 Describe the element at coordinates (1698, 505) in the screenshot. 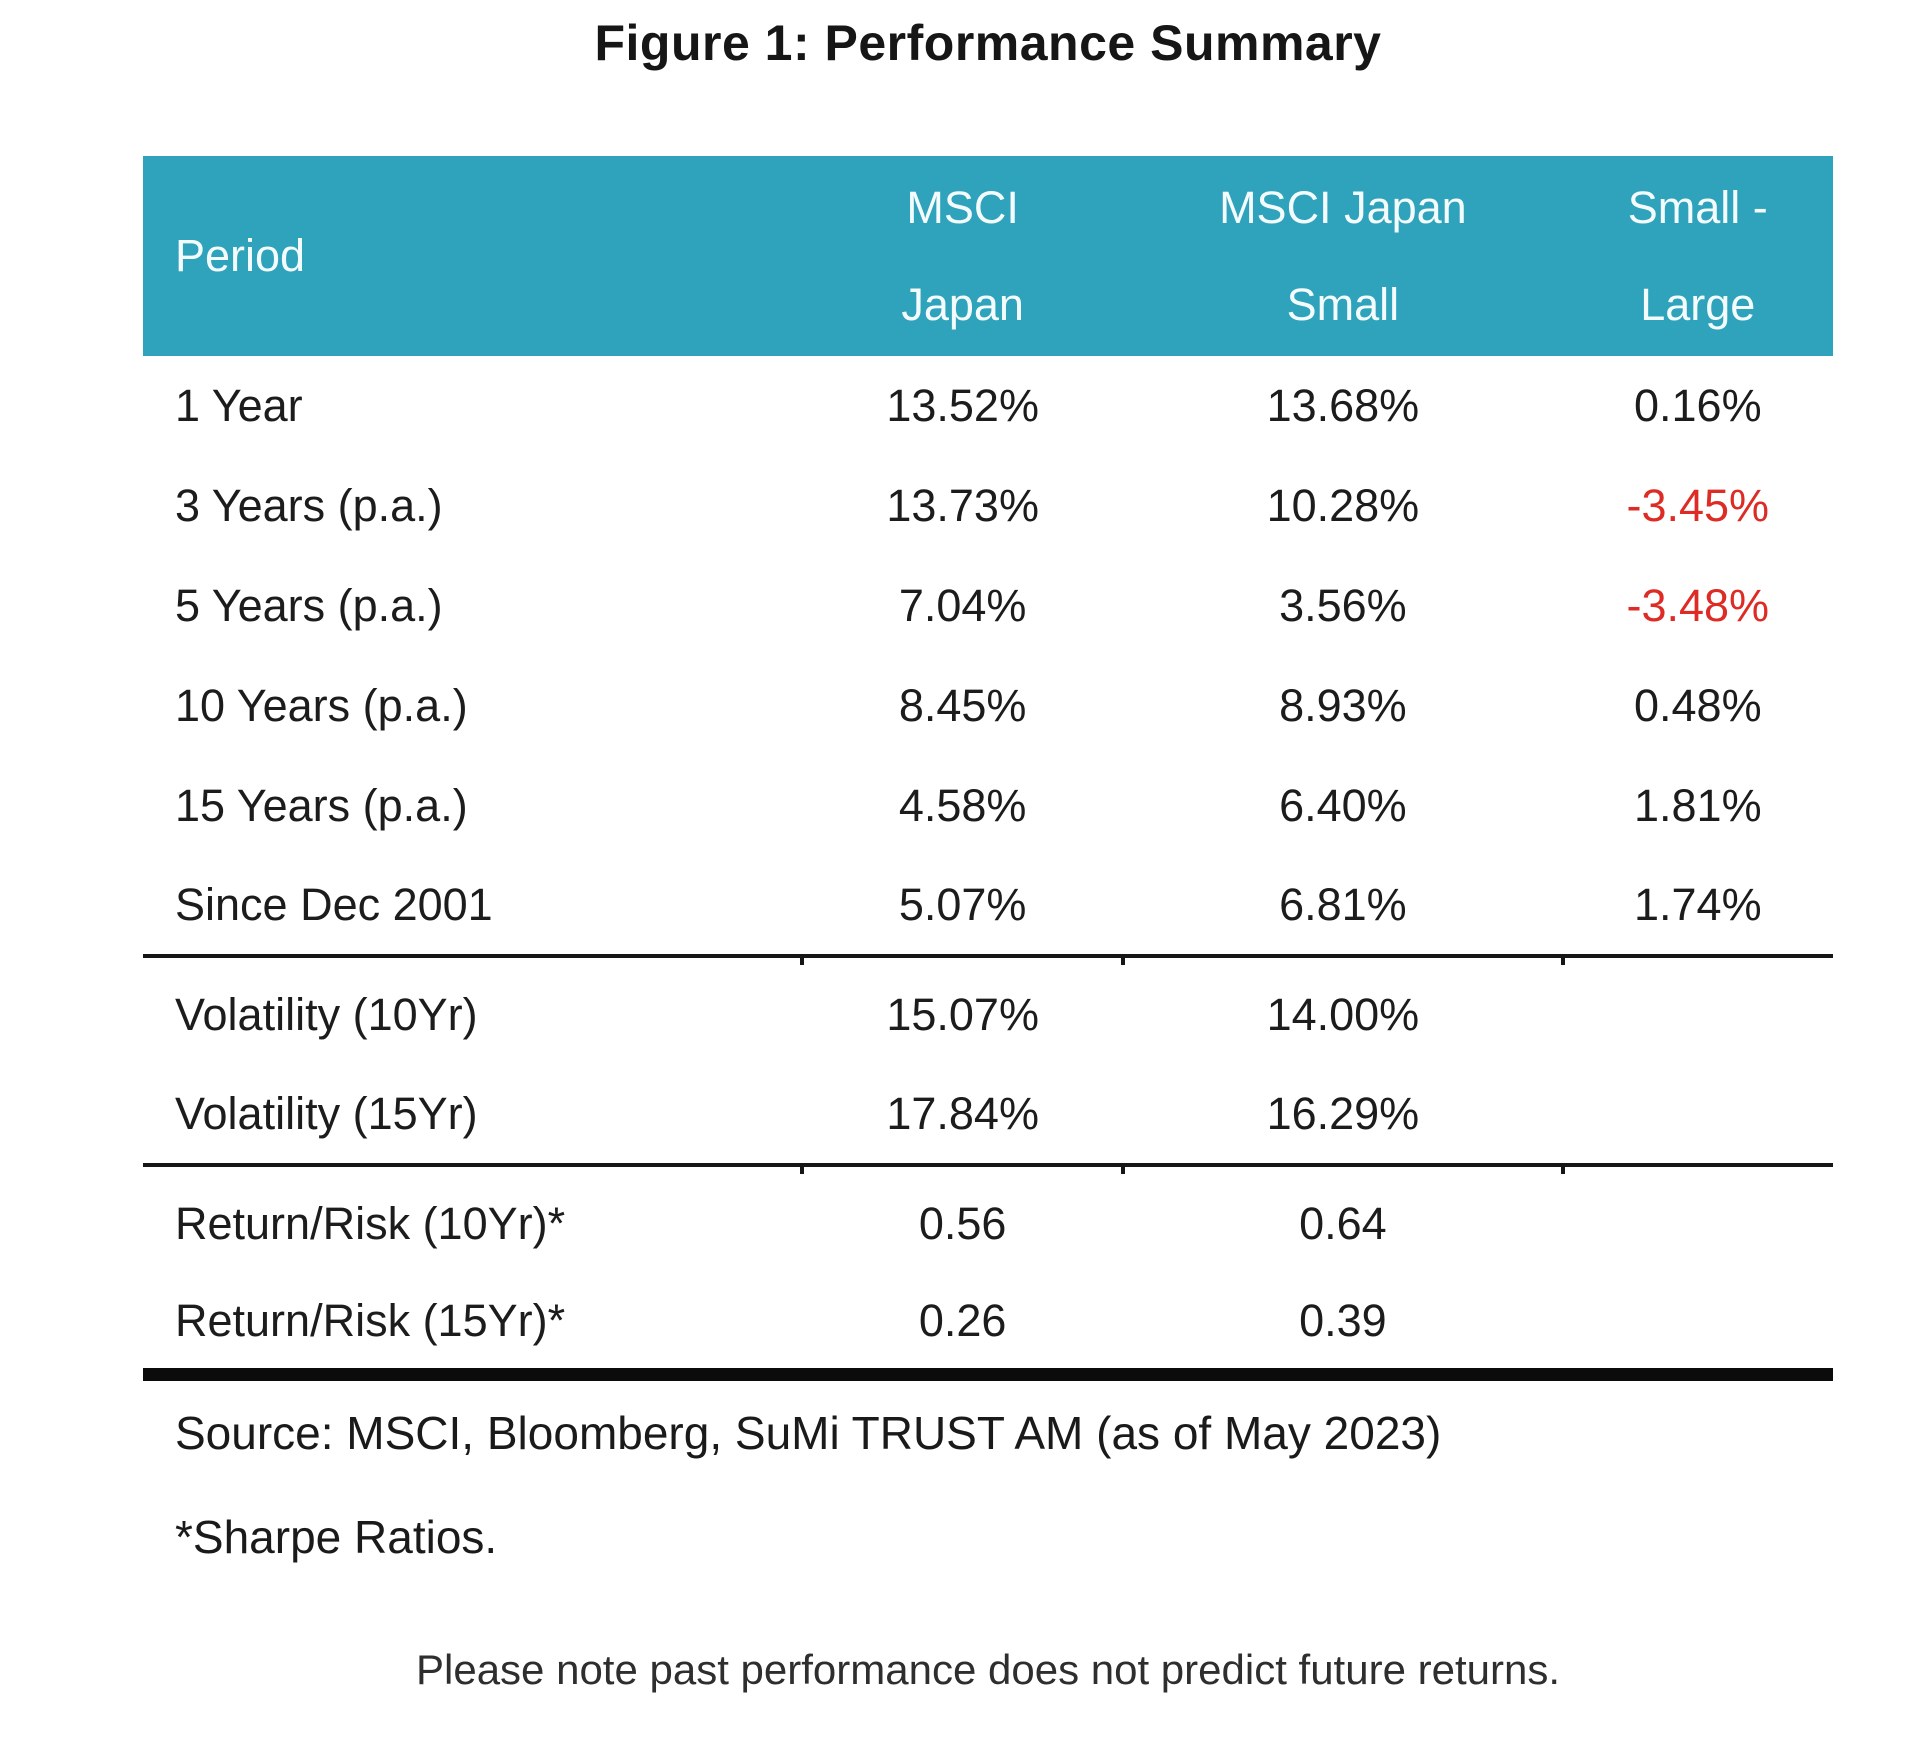

I see `cell-small-minus-large: -3.45%` at that location.